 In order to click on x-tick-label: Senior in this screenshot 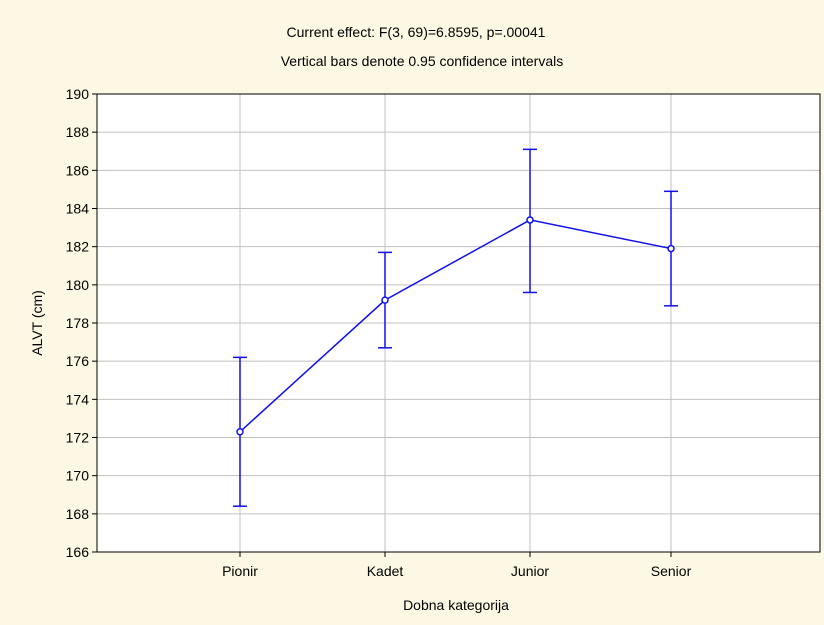, I will do `click(671, 571)`.